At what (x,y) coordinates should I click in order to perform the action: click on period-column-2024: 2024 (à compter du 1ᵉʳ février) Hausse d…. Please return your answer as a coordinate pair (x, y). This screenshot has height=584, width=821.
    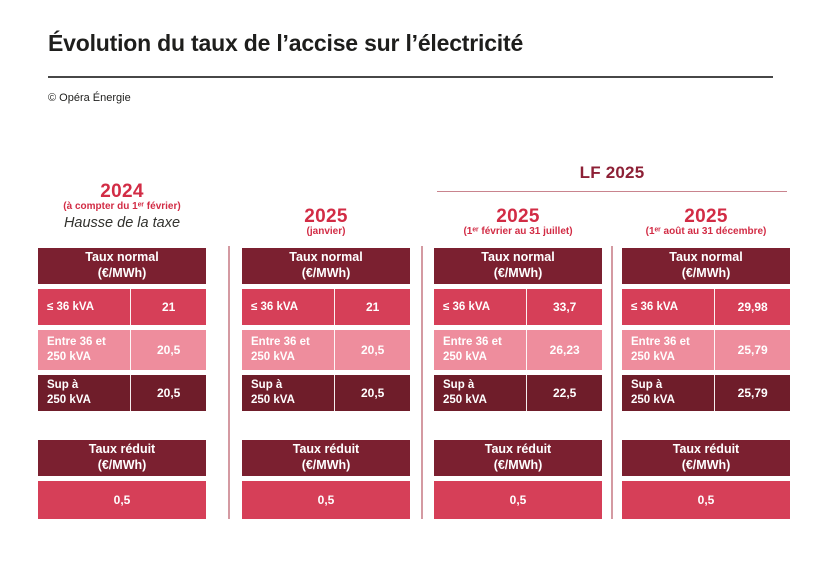
    Looking at the image, I should click on (122, 346).